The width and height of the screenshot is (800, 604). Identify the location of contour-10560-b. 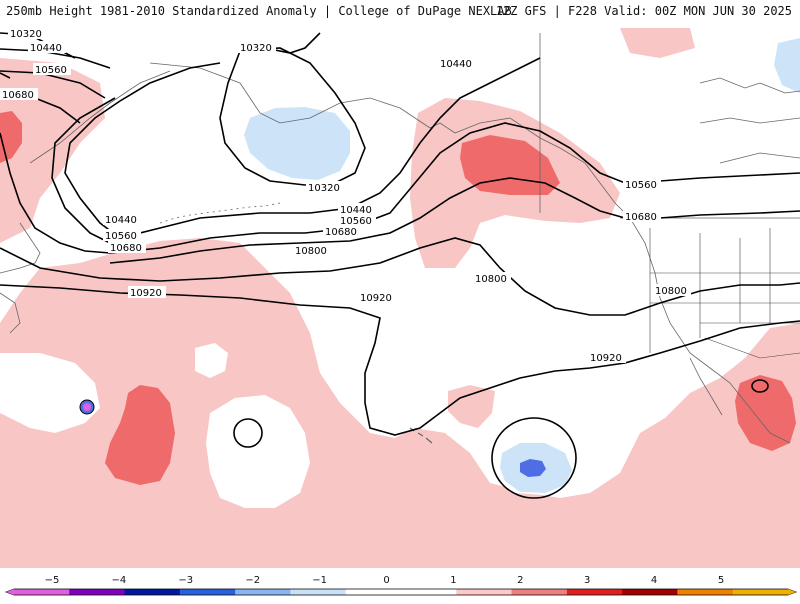
(83, 170).